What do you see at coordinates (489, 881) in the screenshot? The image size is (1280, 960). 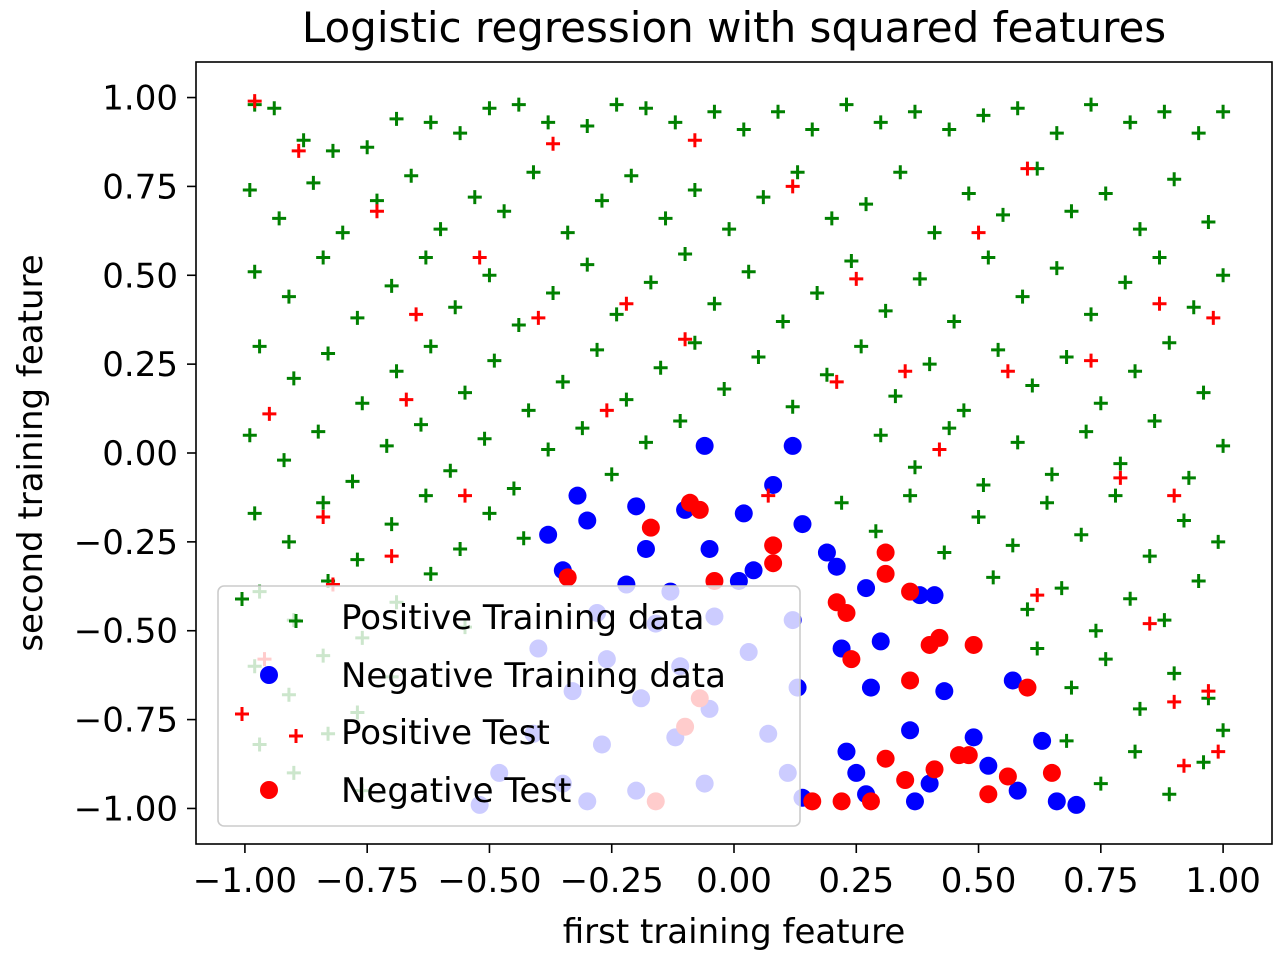 I see `x-tick-label: −0.50` at bounding box center [489, 881].